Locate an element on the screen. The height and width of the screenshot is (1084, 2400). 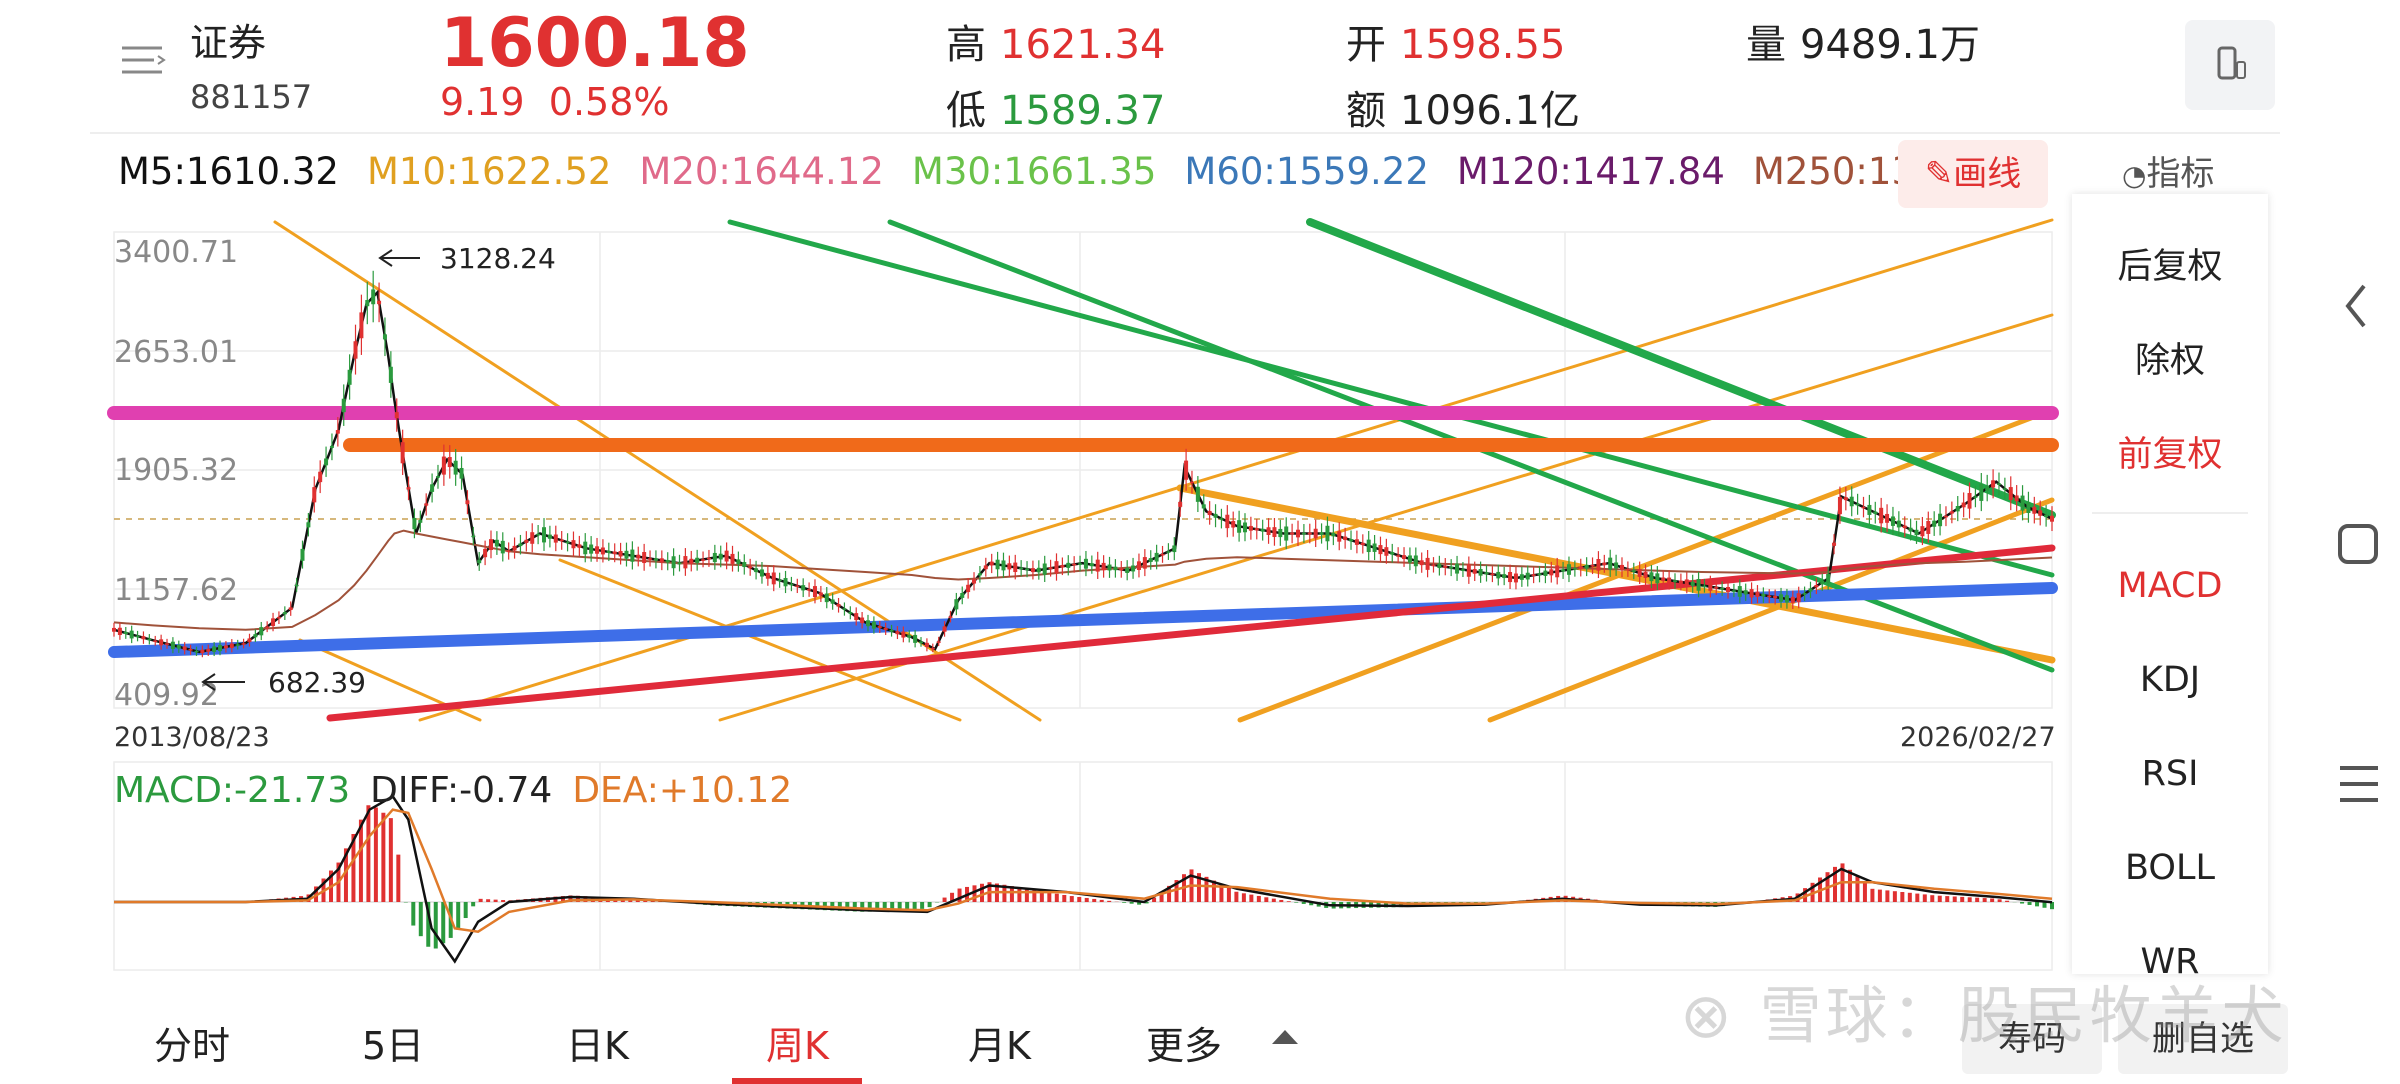
y-tick-label: 409.92 is located at coordinates (166, 695).